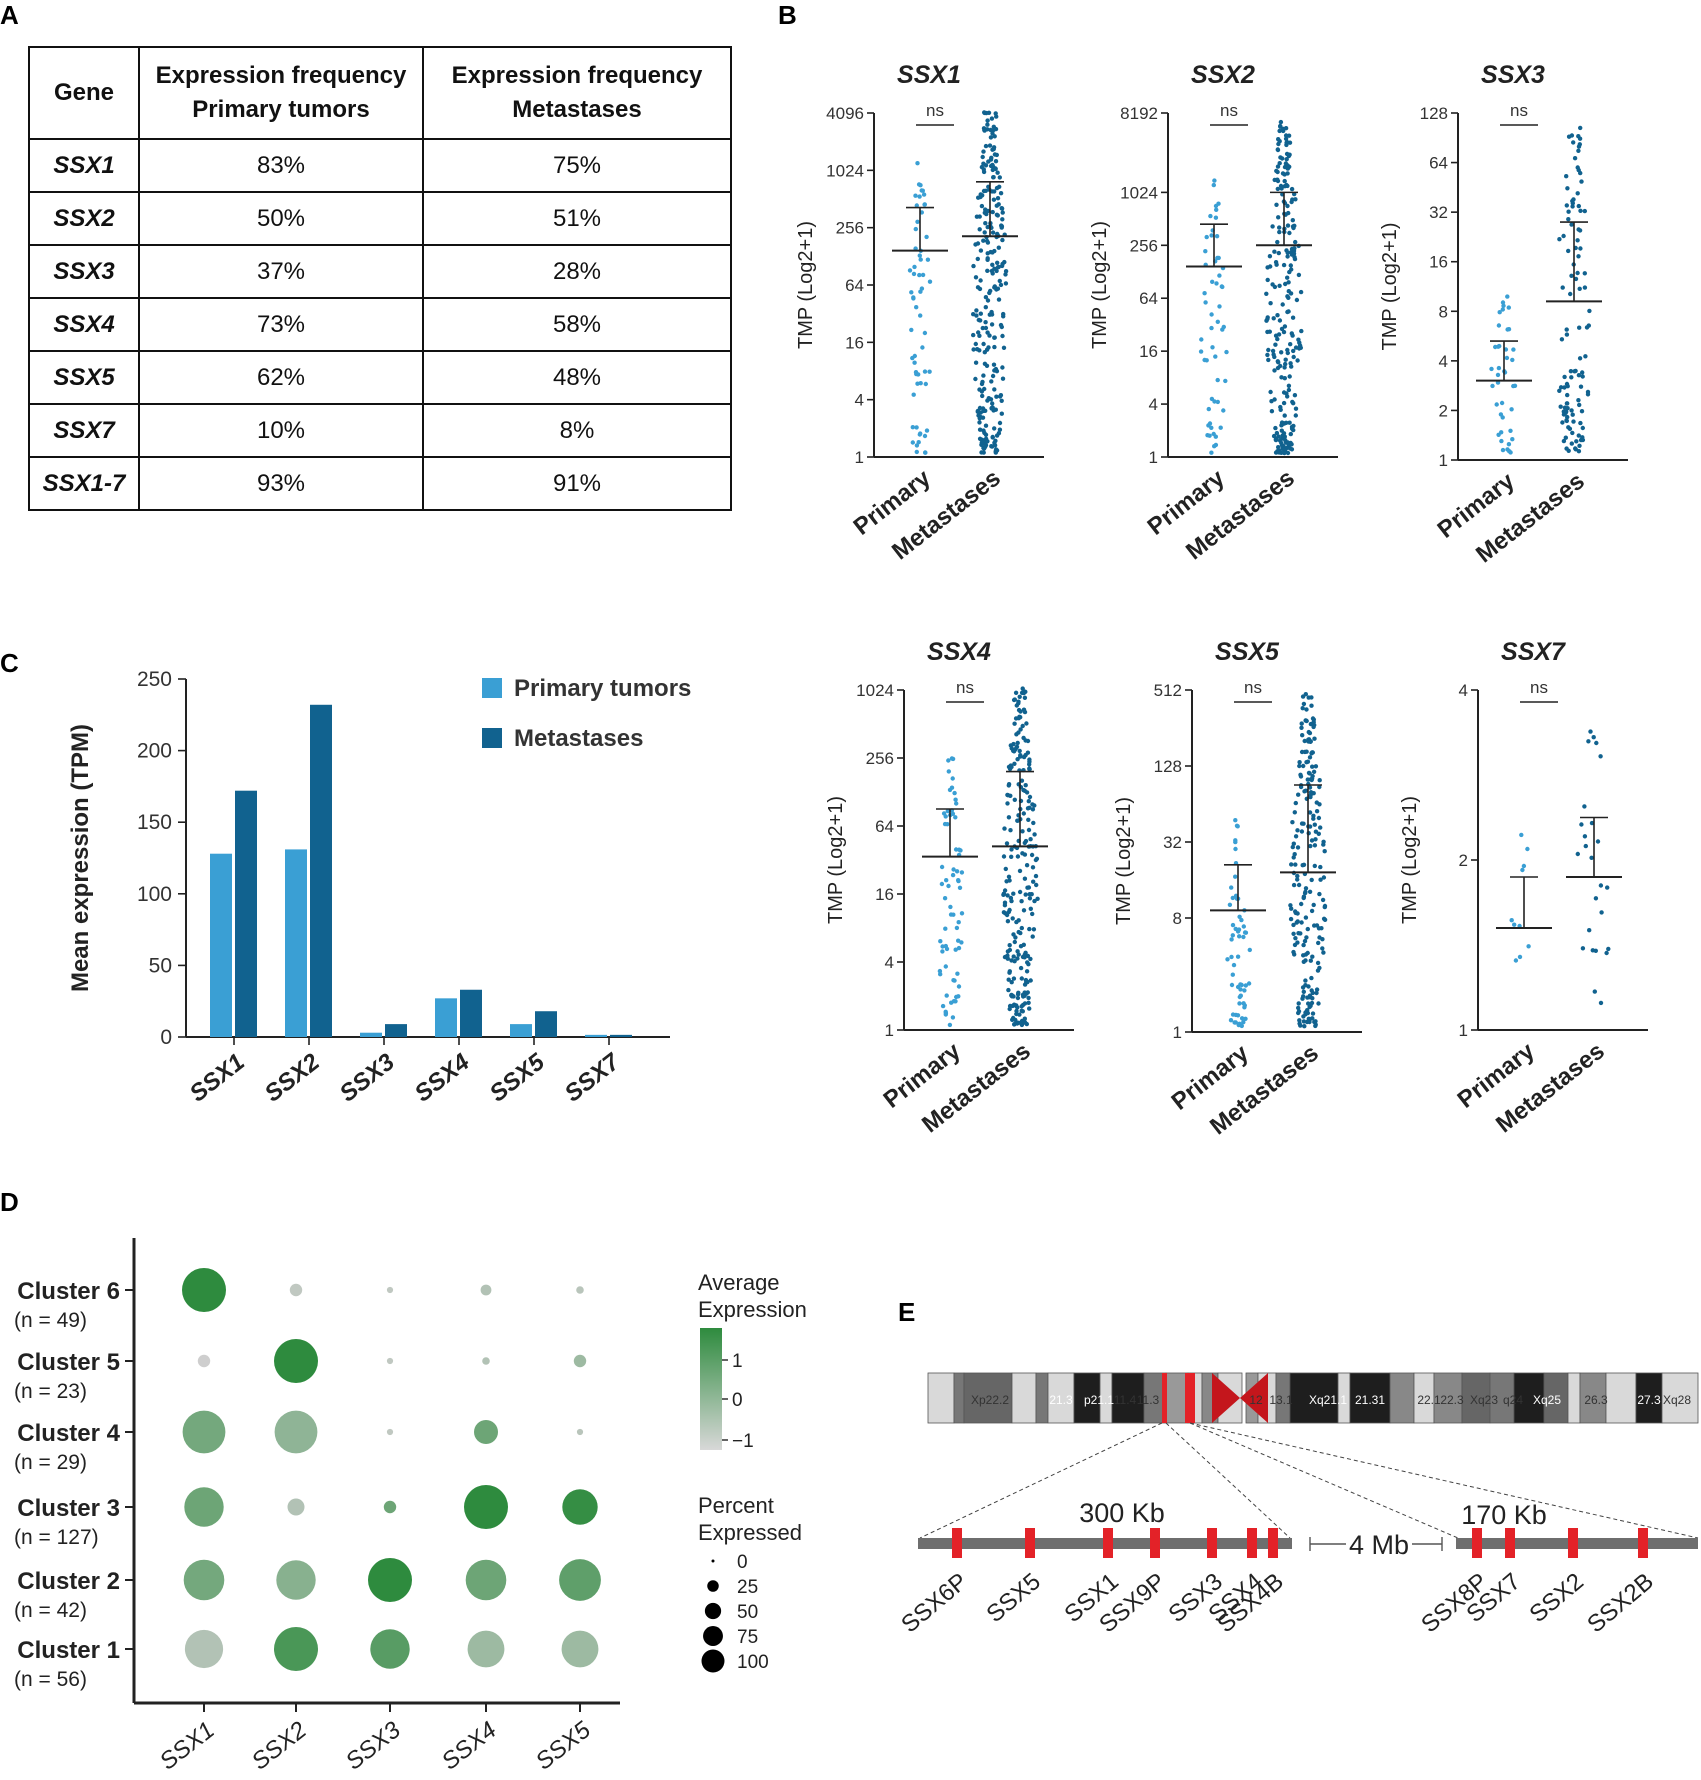  I want to click on locus-mark, so click(1192, 1398).